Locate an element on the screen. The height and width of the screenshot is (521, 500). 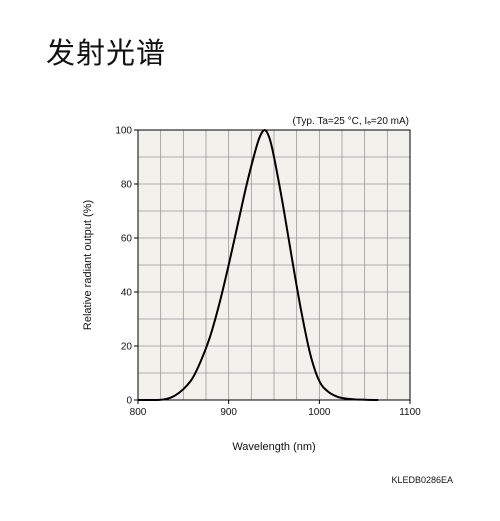
figure-code: KLEDB0286EA is located at coordinates (422, 480).